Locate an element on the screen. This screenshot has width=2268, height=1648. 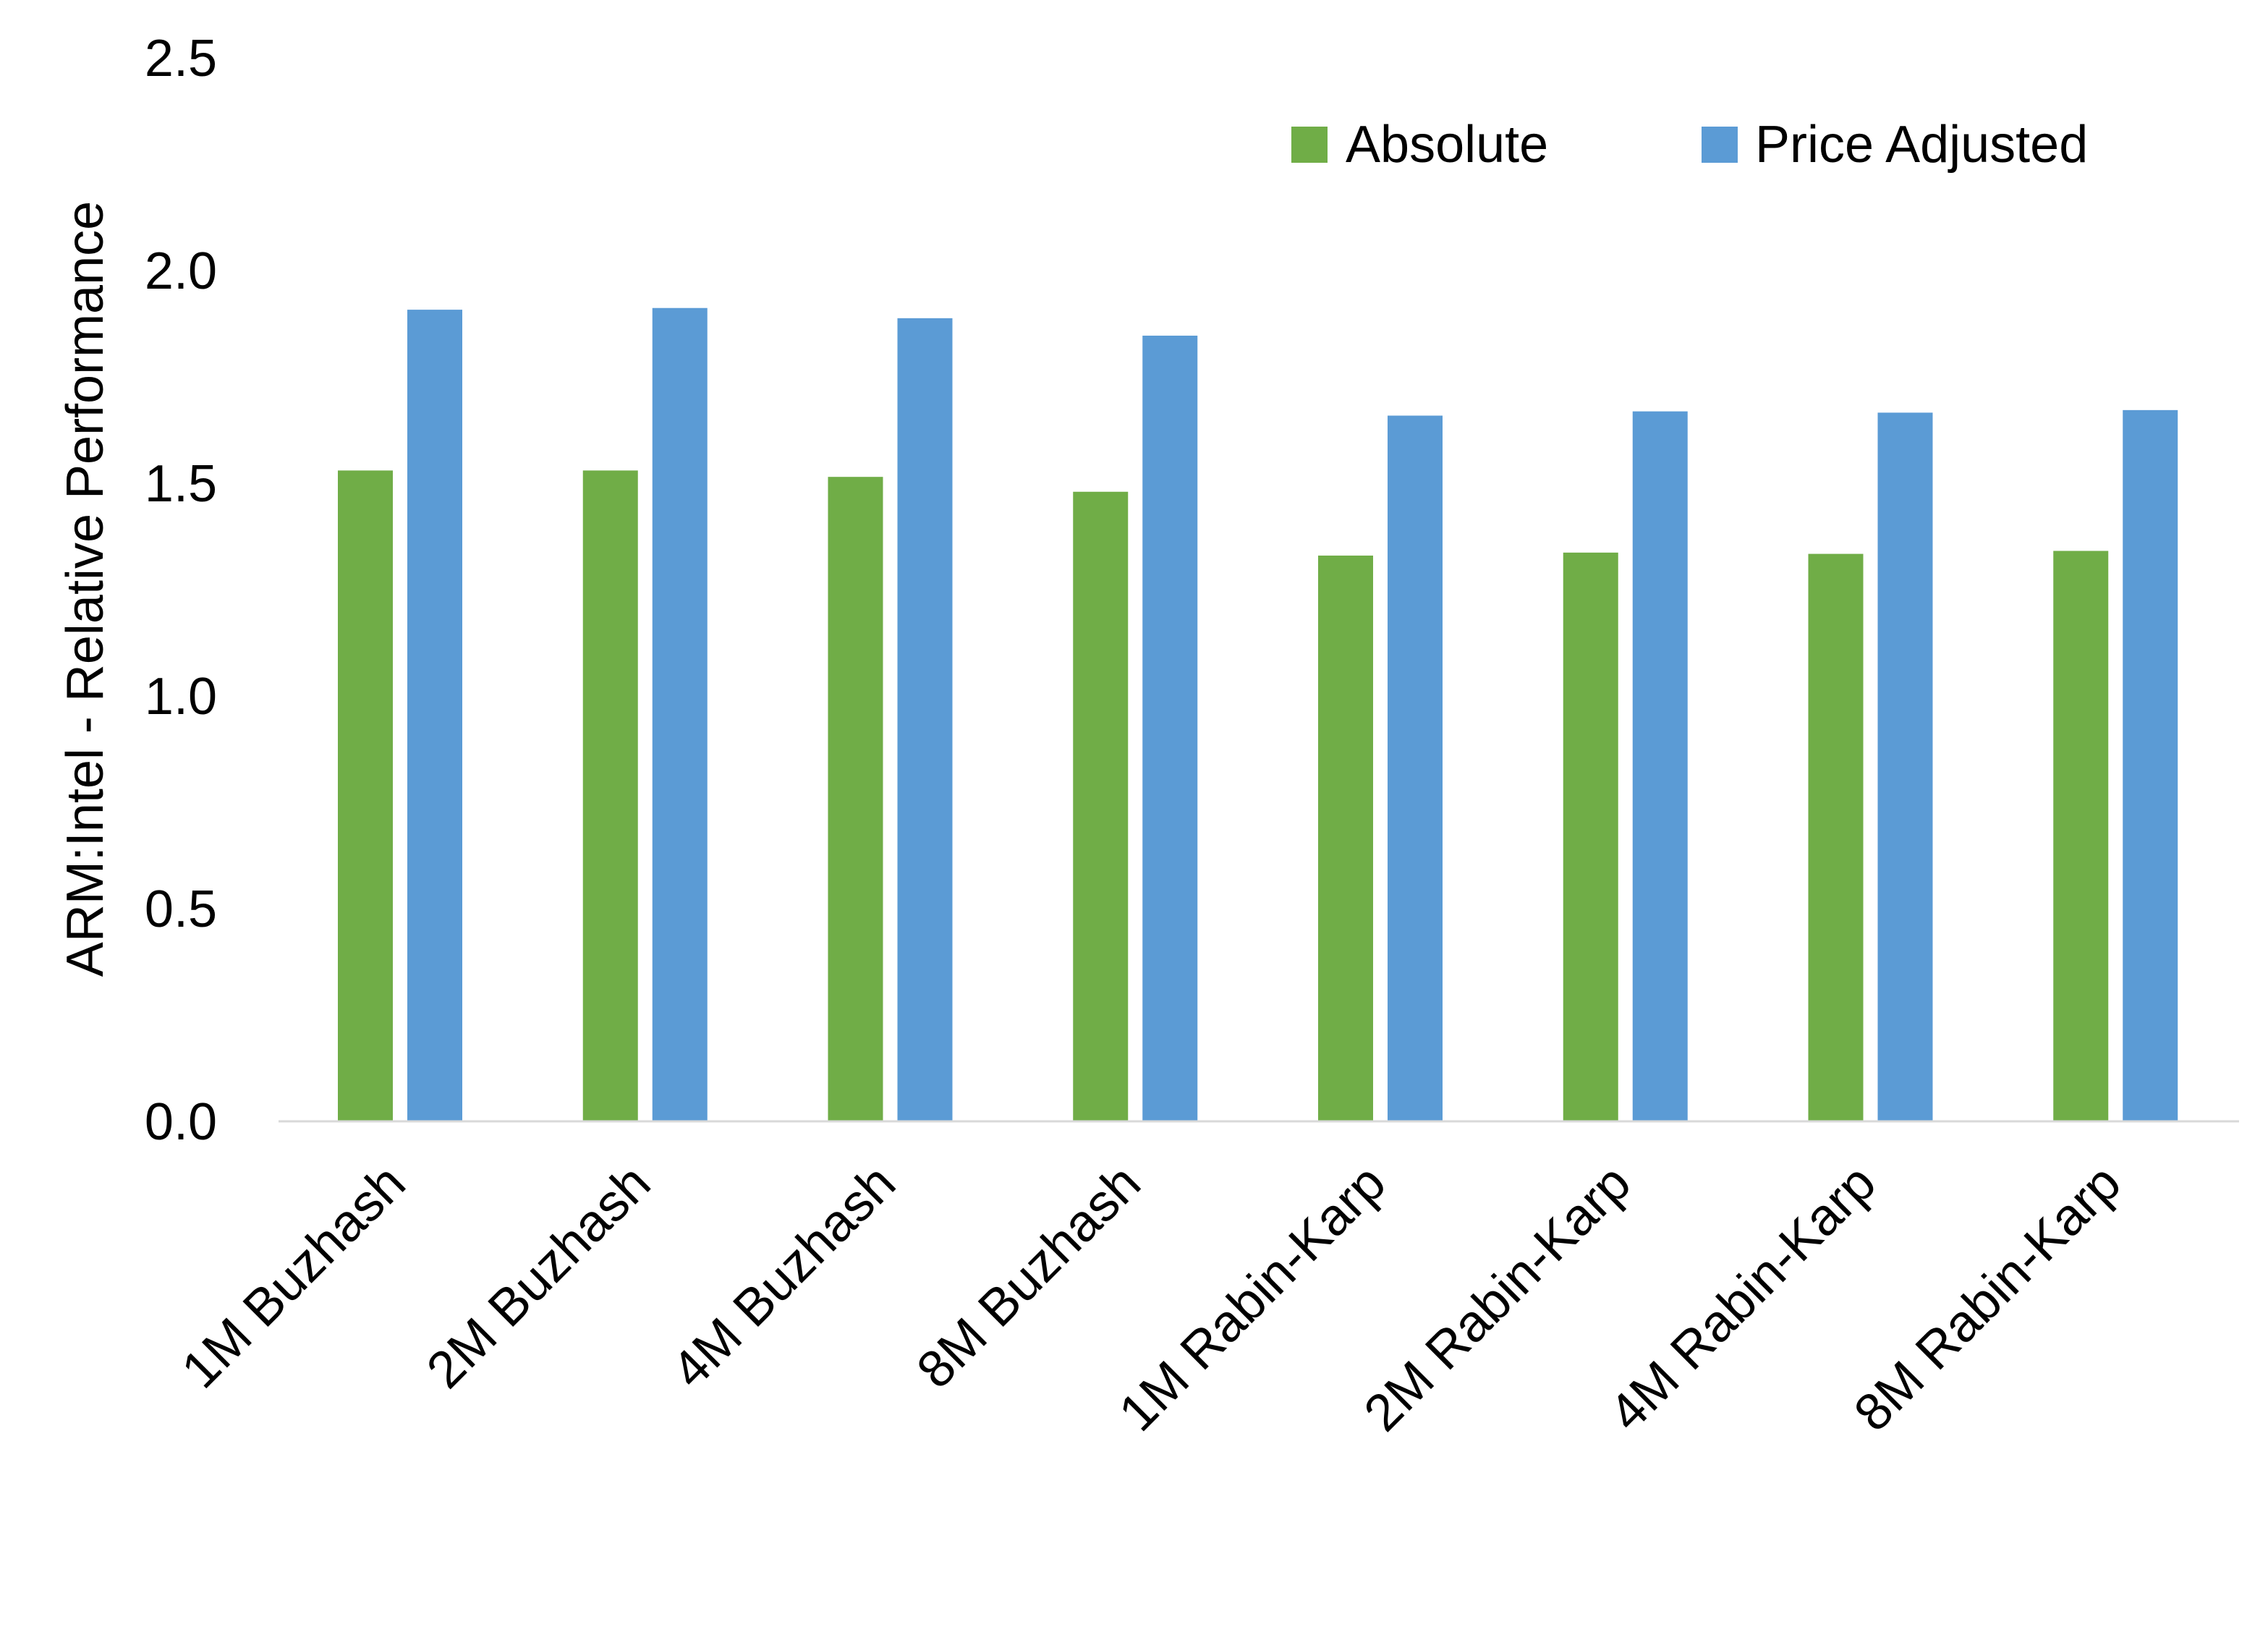
legend-label-price-adjusted: Price Adjusted is located at coordinates (1922, 145).